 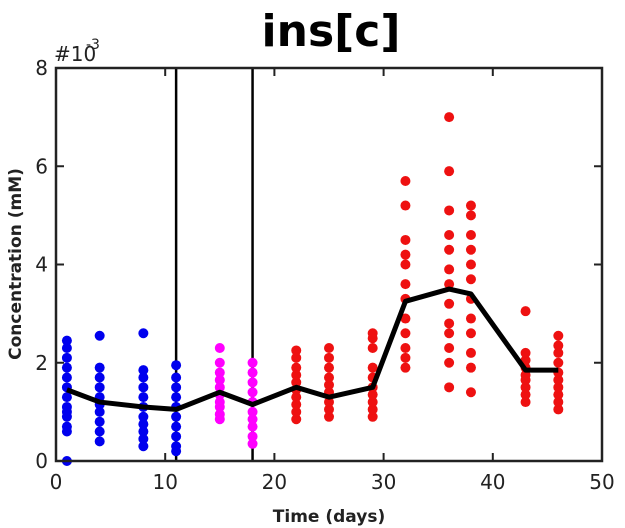 What do you see at coordinates (41, 265) in the screenshot?
I see `y-tick-label: 4` at bounding box center [41, 265].